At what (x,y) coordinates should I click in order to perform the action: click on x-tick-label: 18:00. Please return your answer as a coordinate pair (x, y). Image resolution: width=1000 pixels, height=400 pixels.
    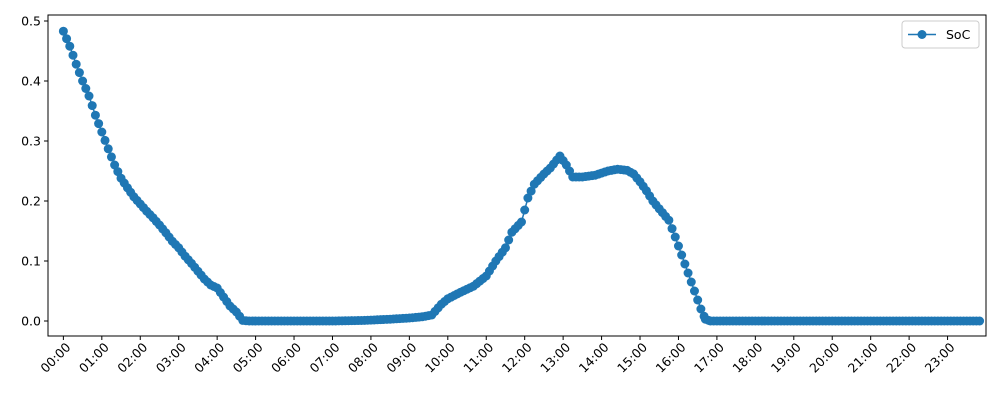
    Looking at the image, I should click on (747, 357).